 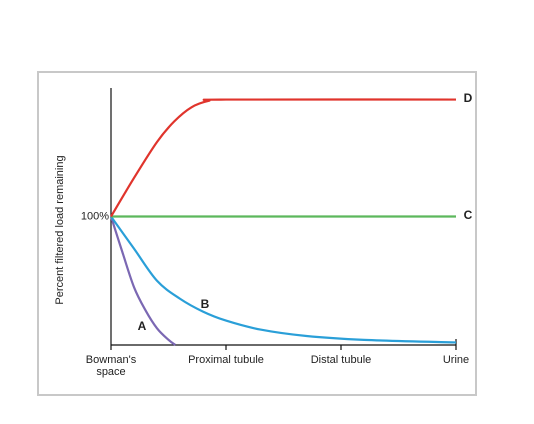 What do you see at coordinates (341, 360) in the screenshot?
I see `x-tick-label: Distal tubule` at bounding box center [341, 360].